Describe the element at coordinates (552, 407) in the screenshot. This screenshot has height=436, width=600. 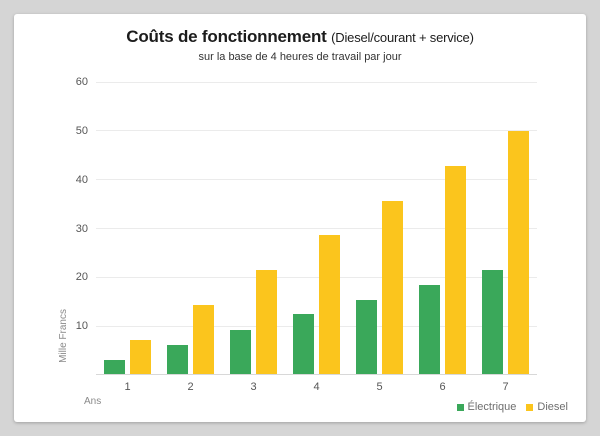
I see `legend-label: Diesel` at that location.